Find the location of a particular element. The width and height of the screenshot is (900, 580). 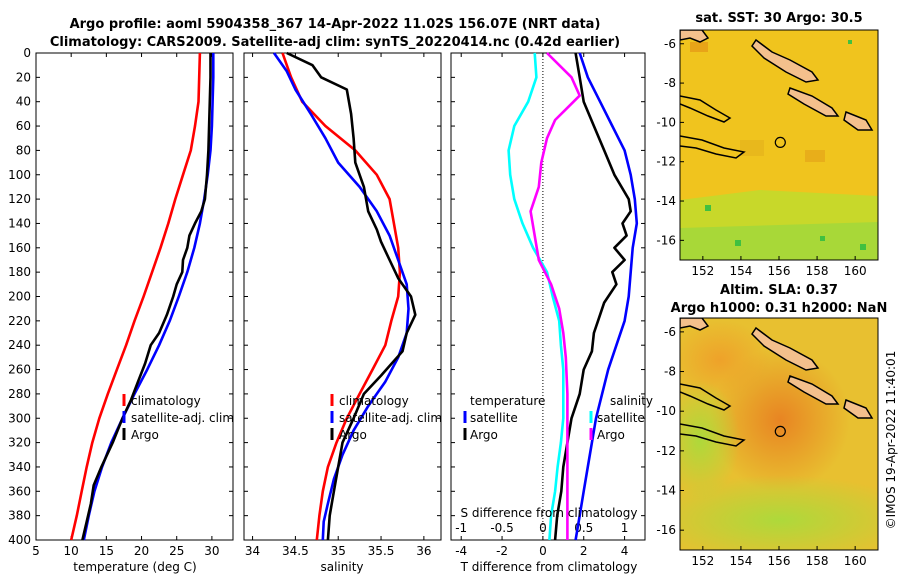

x-tick-label: 5 is located at coordinates (36, 551).